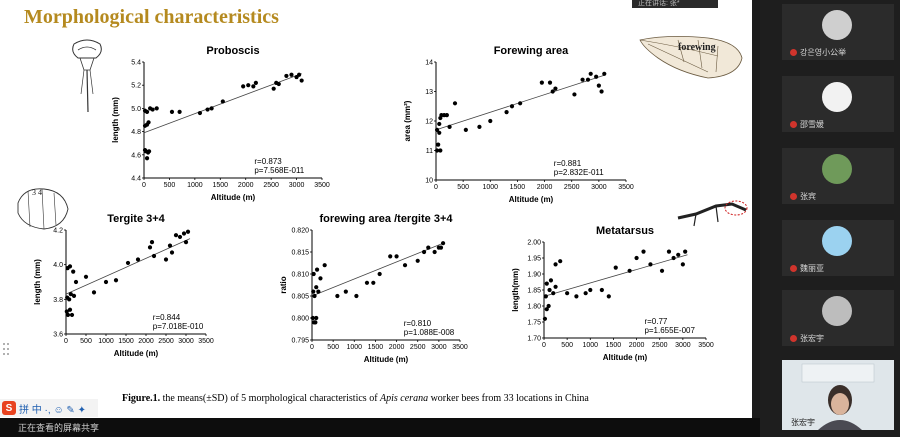 Image resolution: width=900 pixels, height=437 pixels. I want to click on x-tick-label: 2000, so click(246, 185).